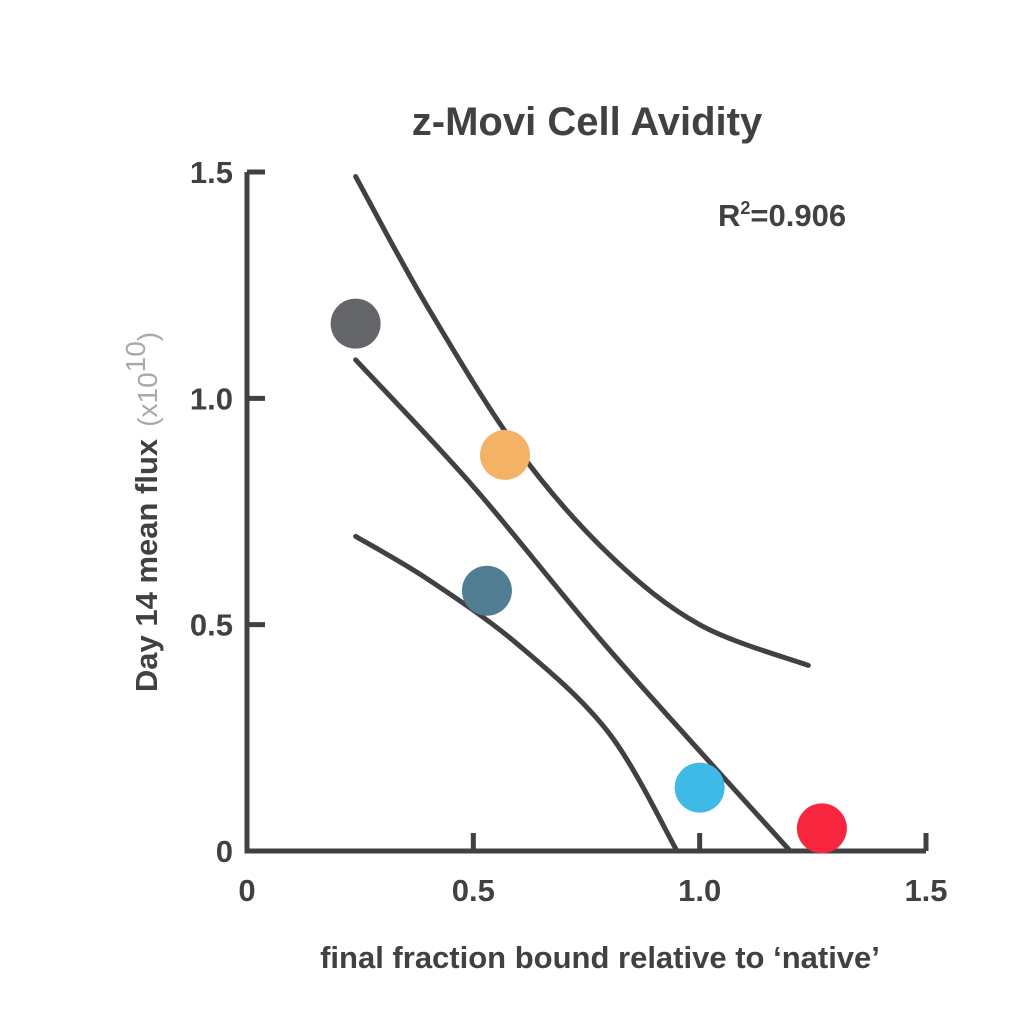 The width and height of the screenshot is (1024, 1024). I want to click on x-tick-label: 1.5, so click(925, 890).